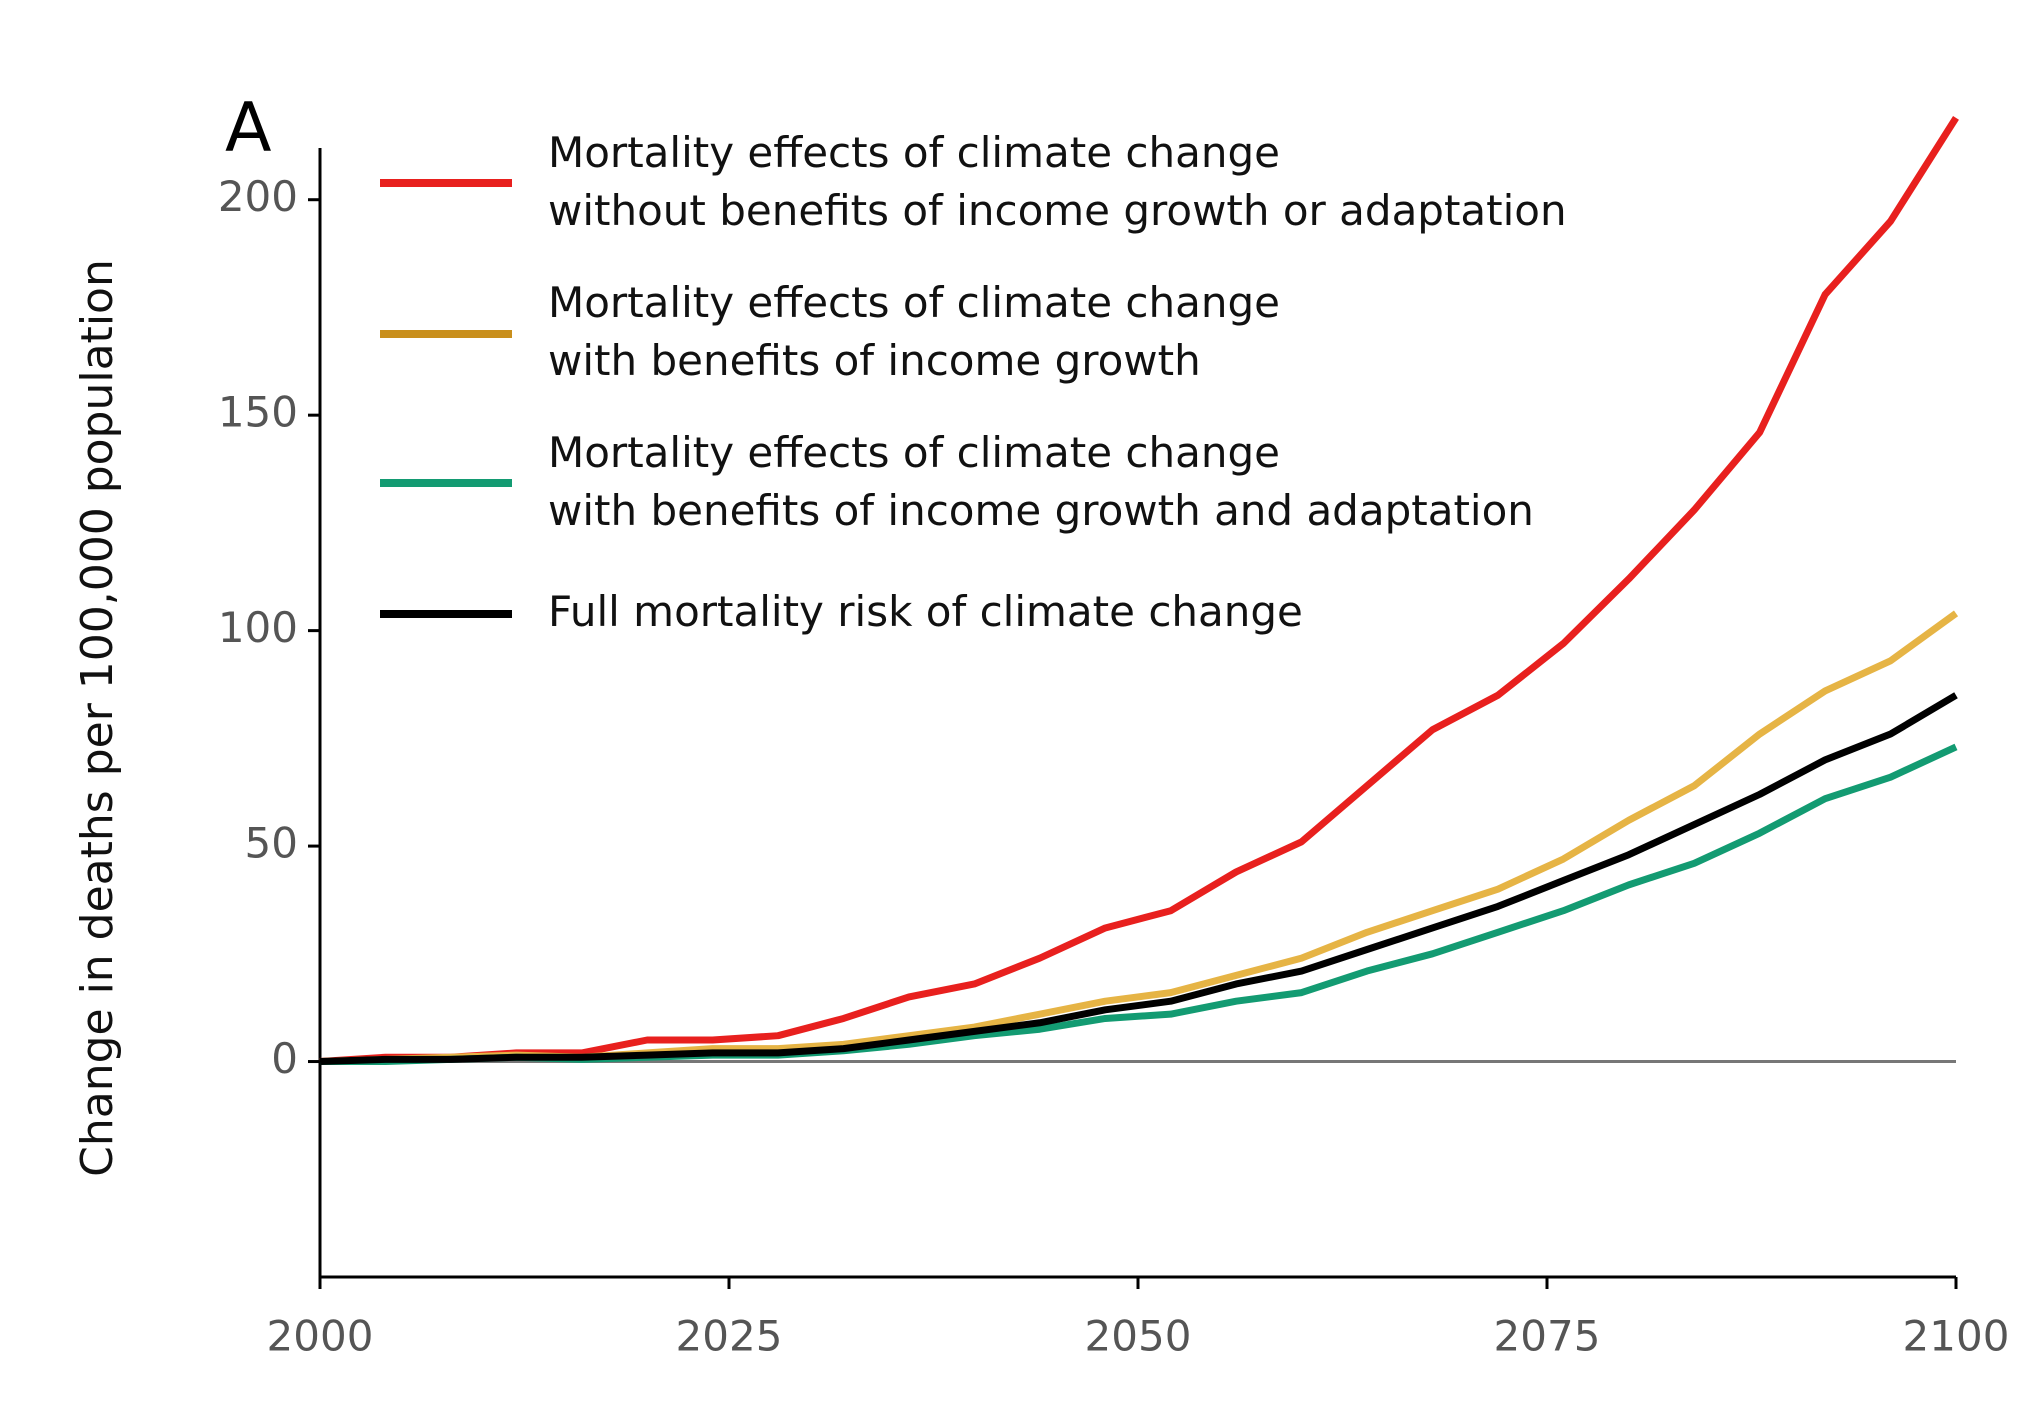 The height and width of the screenshot is (1412, 2039). Describe the element at coordinates (248, 128) in the screenshot. I see `panel-label: A` at that location.